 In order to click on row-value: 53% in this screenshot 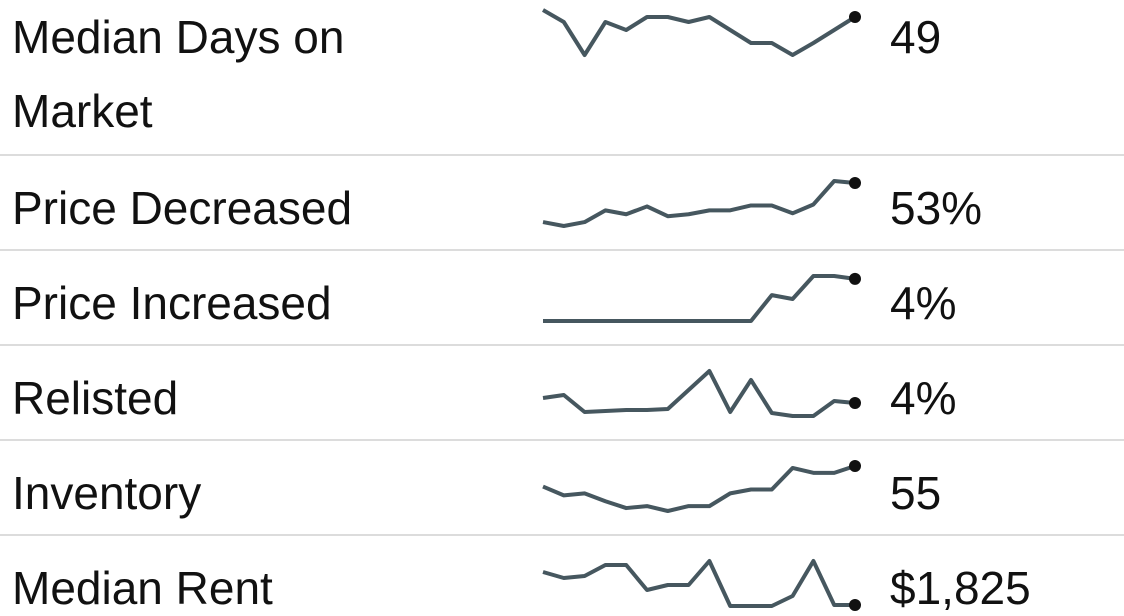, I will do `click(936, 208)`.